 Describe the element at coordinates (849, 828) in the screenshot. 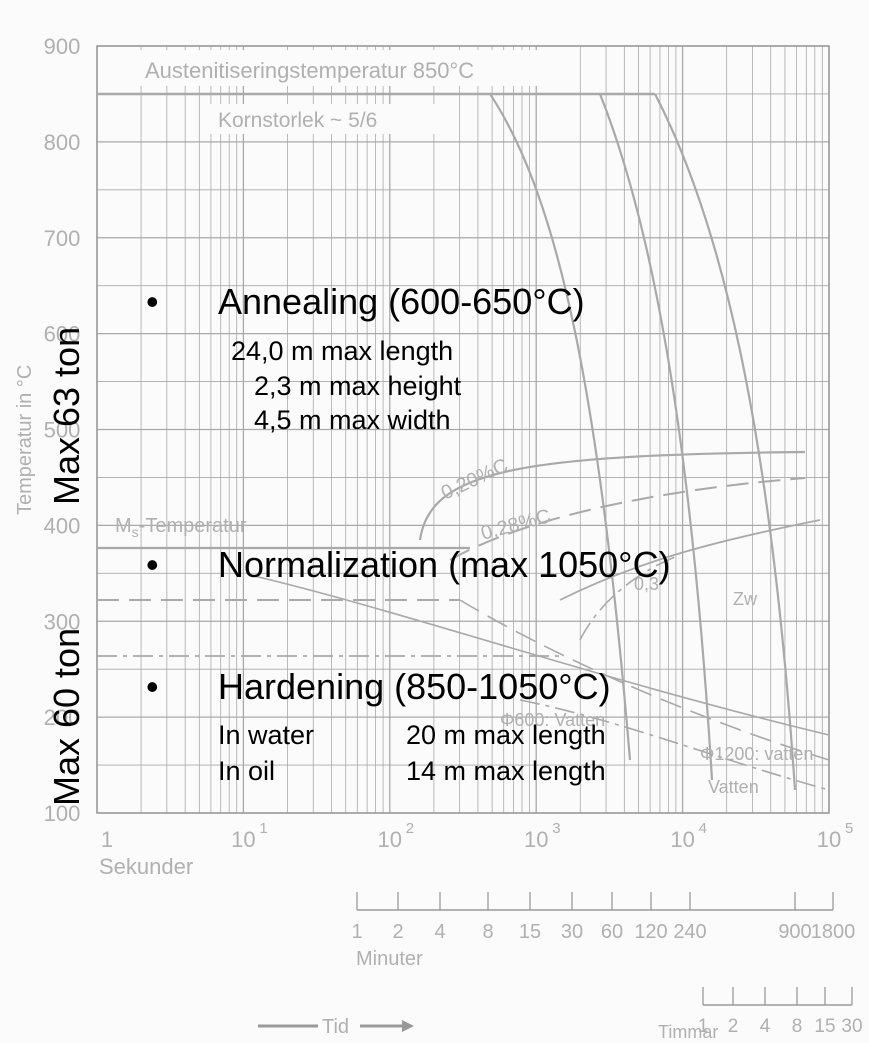

I see `x-tick-exponent: 5` at that location.